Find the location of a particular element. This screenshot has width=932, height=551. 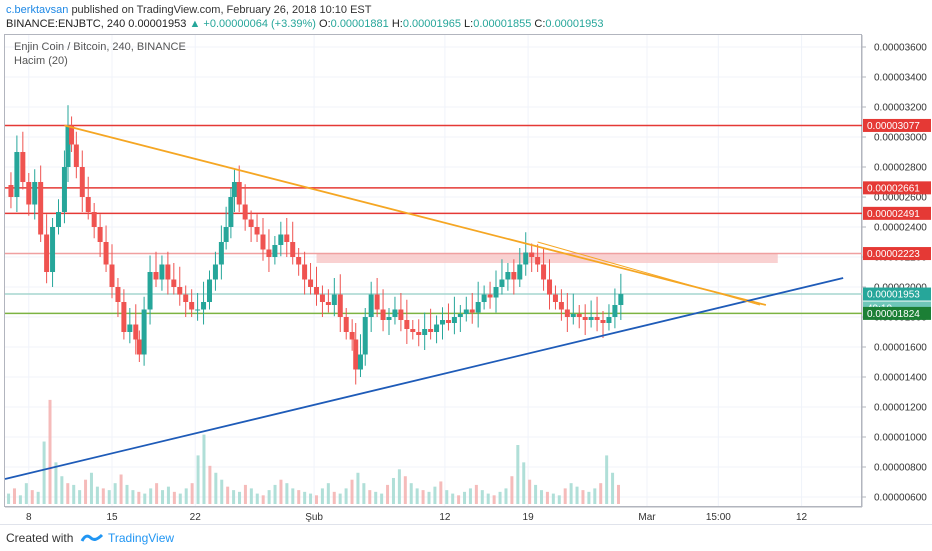

y-tick-label: 0.00003000 is located at coordinates (900, 138).